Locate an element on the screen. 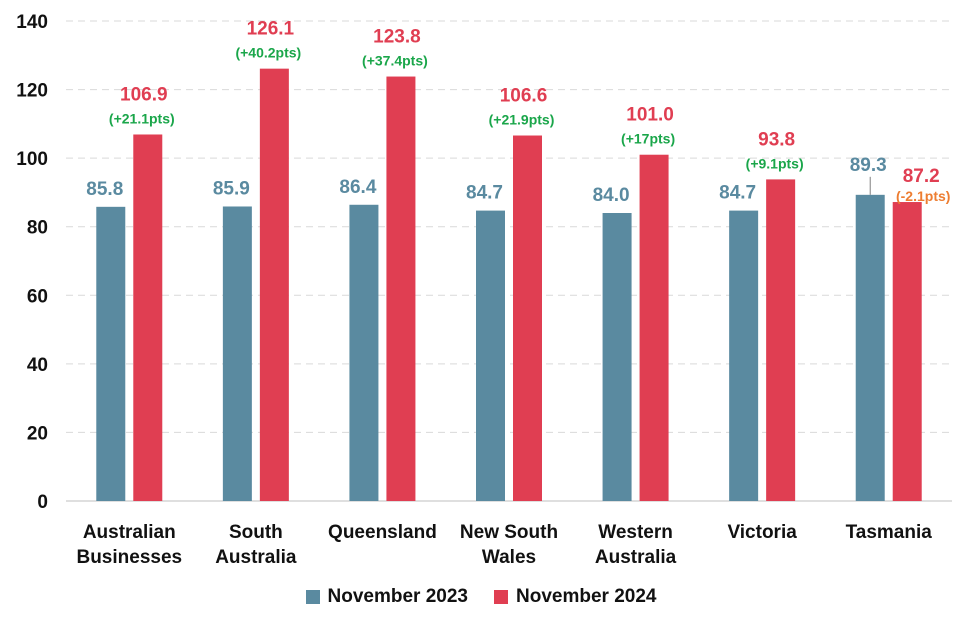  y-tick-label-60: 60 is located at coordinates (37, 296).